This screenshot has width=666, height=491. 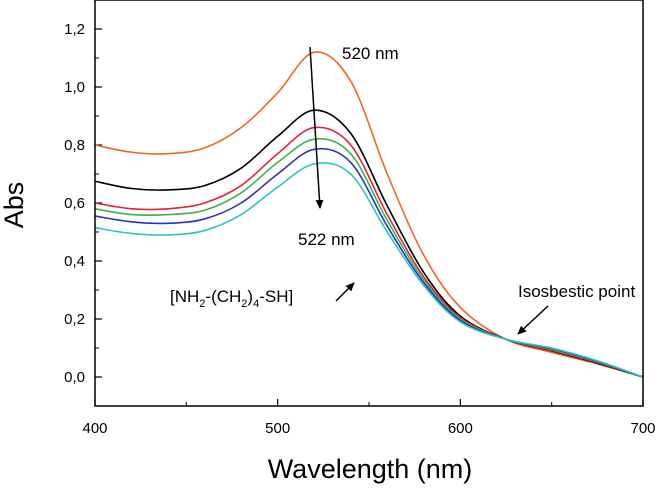 I want to click on y-tick-label: 1,0, so click(x=74, y=87).